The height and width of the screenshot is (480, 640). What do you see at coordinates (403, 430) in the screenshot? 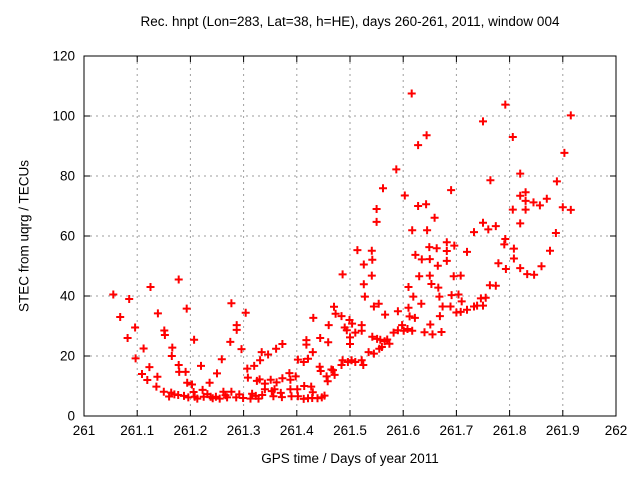
I see `x-tick-label: 261.6` at bounding box center [403, 430].